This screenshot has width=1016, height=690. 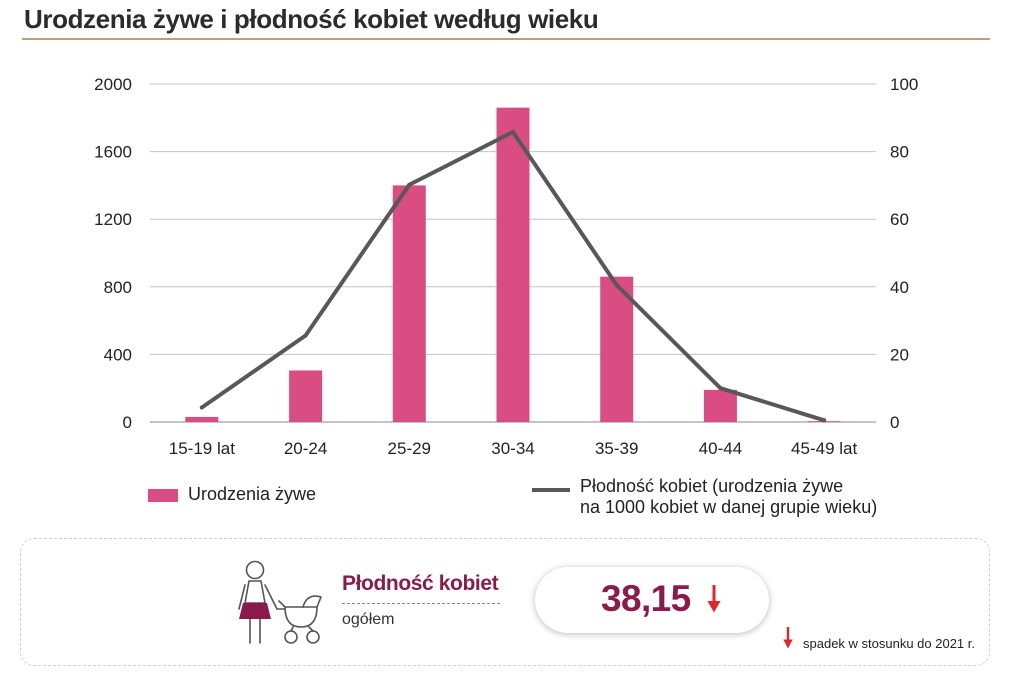 What do you see at coordinates (714, 599) in the screenshot?
I see `down-arrow-icon` at bounding box center [714, 599].